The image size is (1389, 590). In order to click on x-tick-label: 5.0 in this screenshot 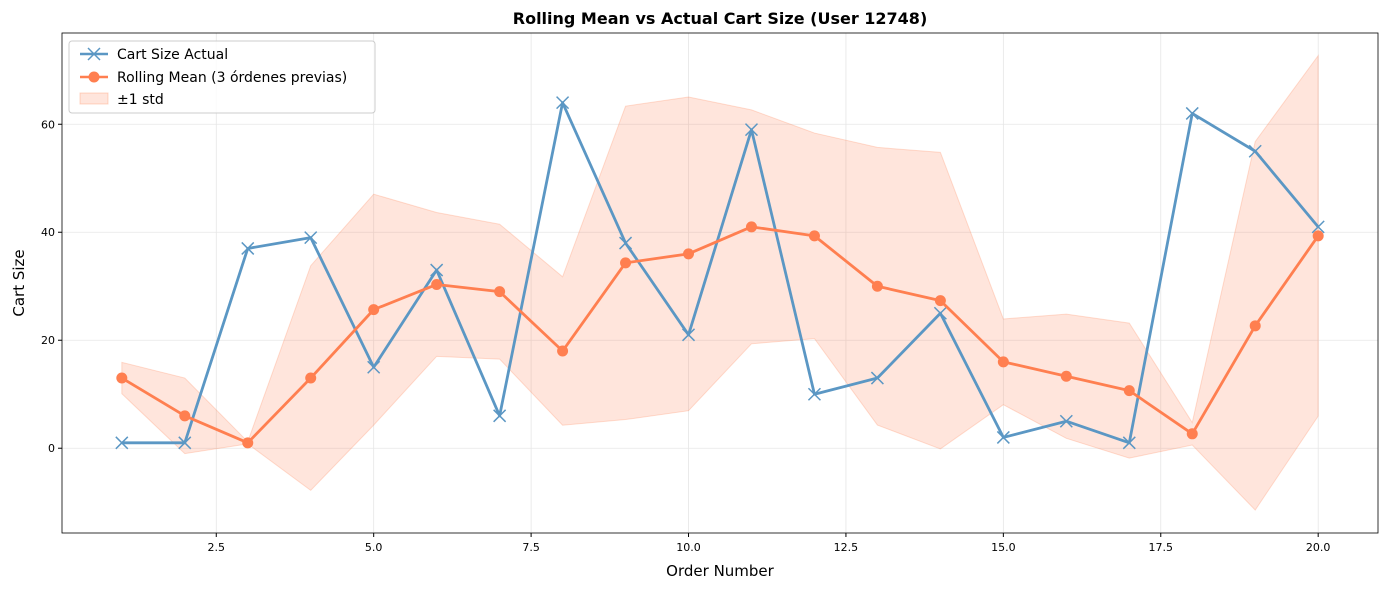, I will do `click(374, 547)`.